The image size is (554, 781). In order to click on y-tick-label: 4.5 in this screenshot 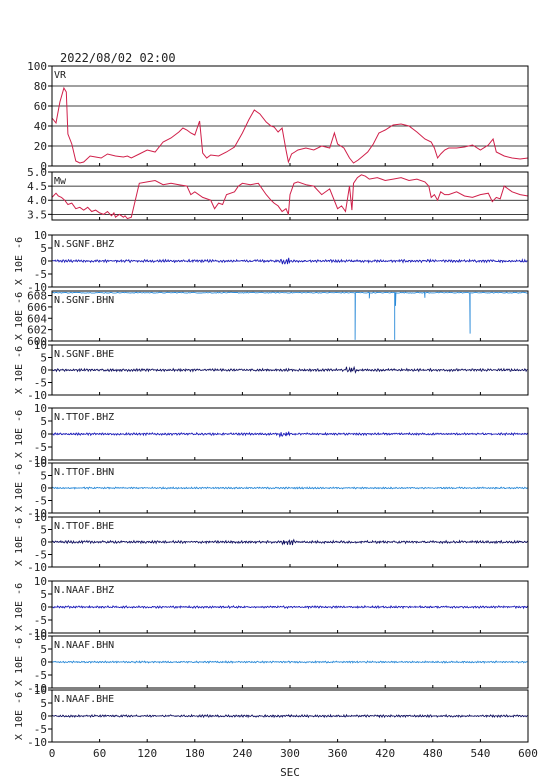, I will do `click(37, 186)`.